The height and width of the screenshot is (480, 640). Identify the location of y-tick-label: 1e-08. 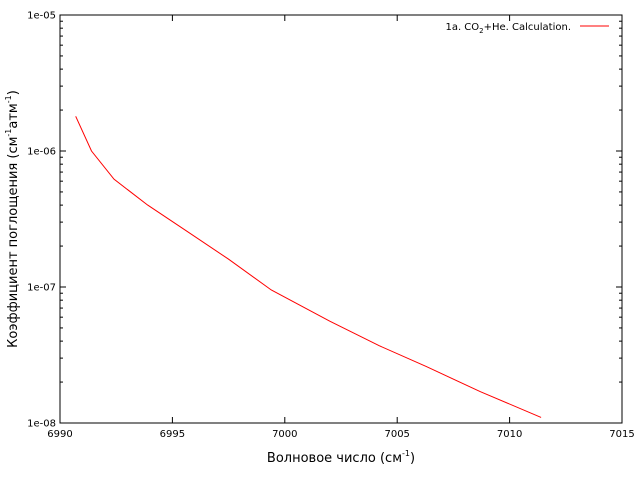
(41, 424).